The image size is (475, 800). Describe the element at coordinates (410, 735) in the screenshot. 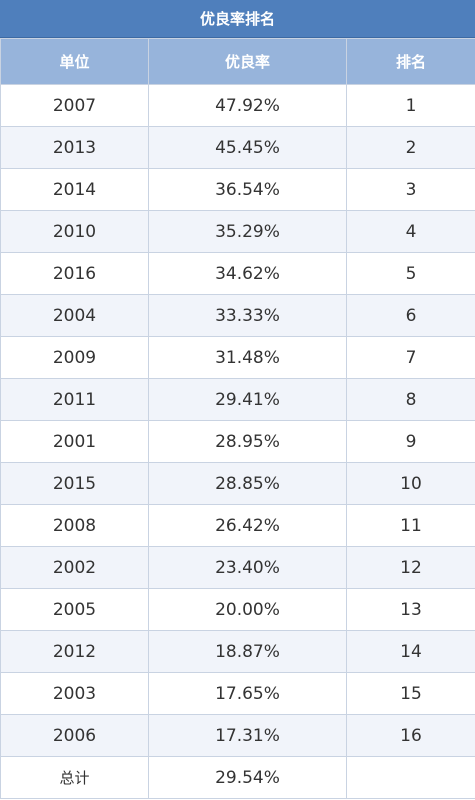

I see `table-cell: 16` at that location.